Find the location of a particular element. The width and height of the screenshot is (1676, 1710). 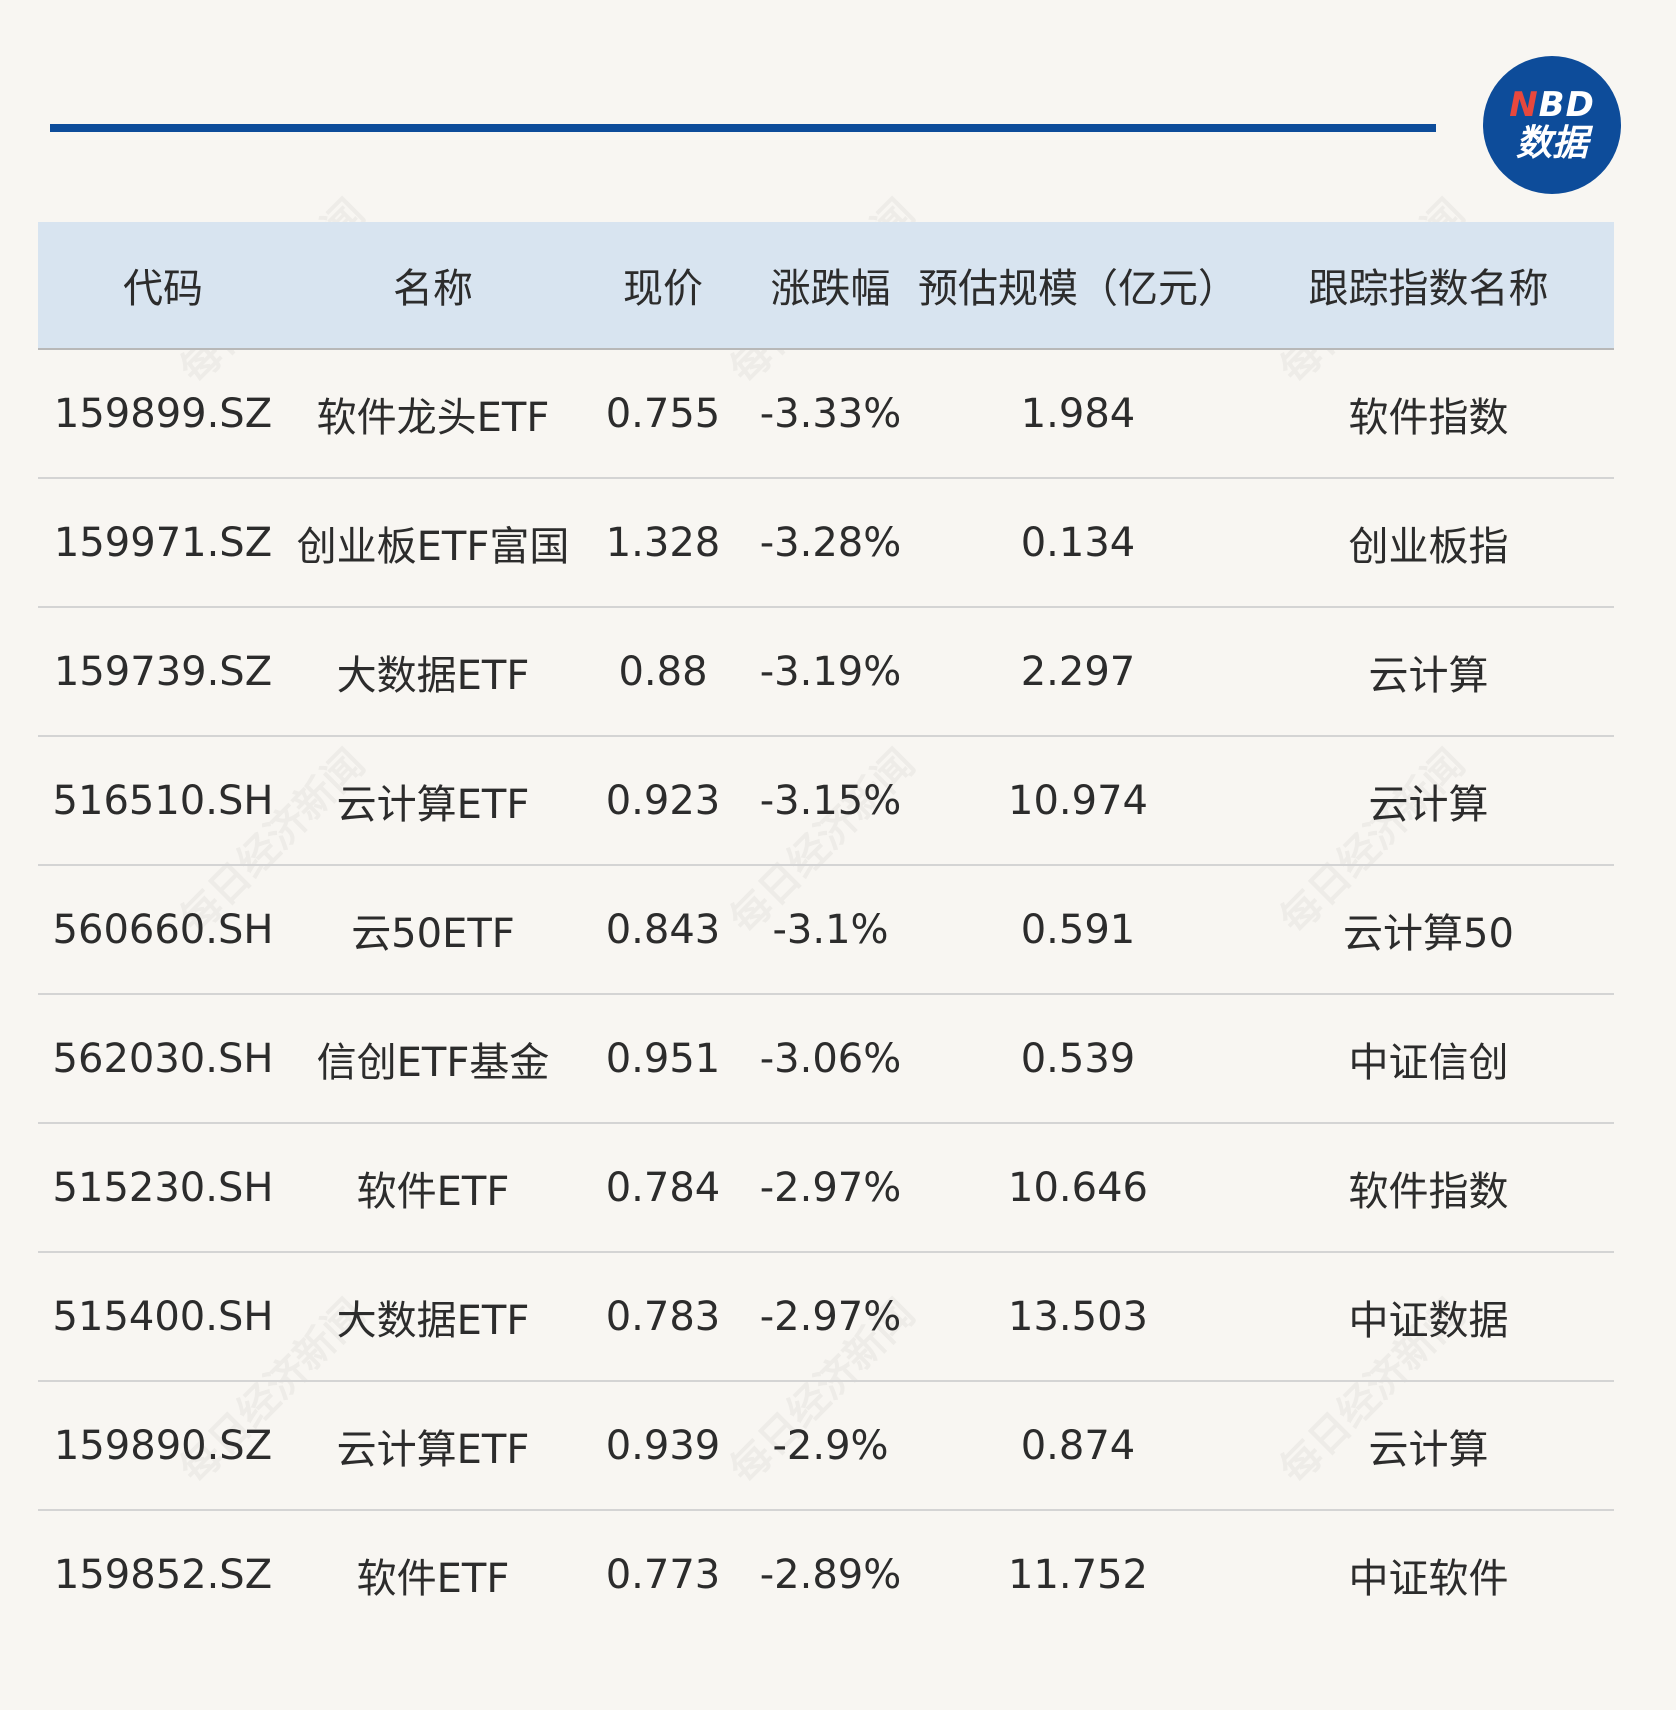

price-cell: 0.843 is located at coordinates (663, 930).